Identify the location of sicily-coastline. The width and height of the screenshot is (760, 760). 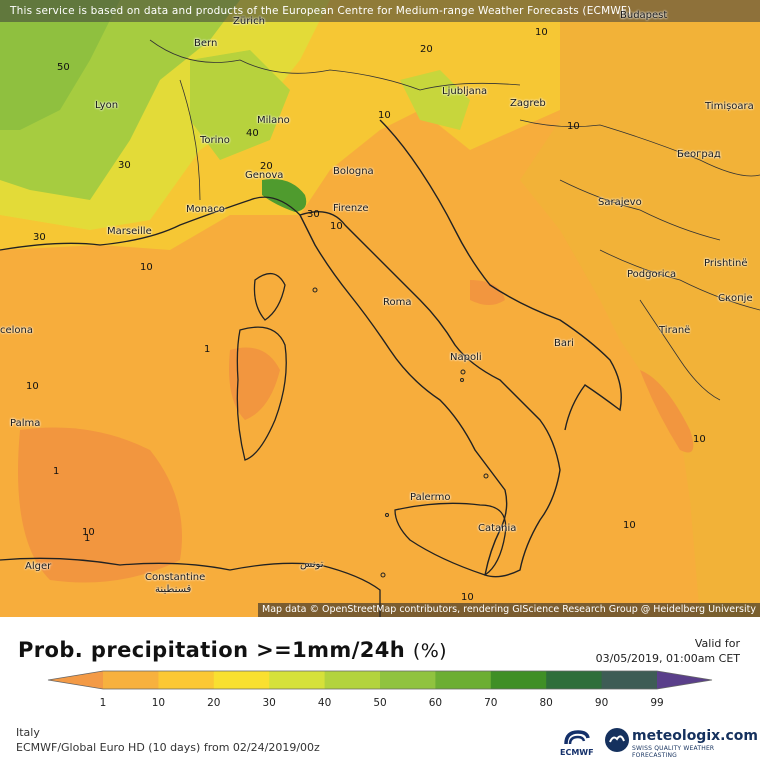
(450, 539).